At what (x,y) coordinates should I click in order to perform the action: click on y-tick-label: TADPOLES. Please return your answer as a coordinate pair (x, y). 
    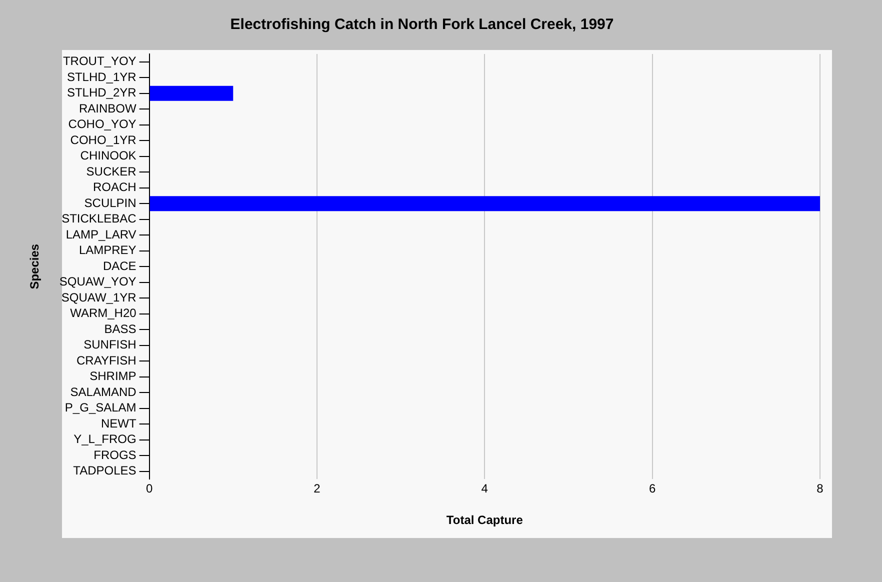
    Looking at the image, I should click on (104, 471).